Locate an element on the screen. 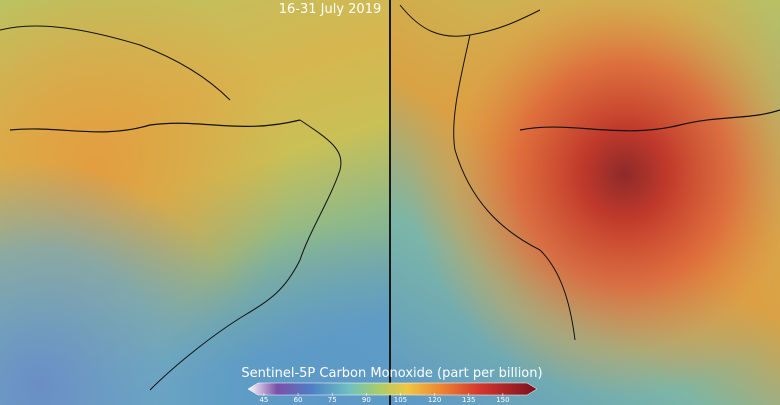 The width and height of the screenshot is (780, 405). colorbar-tick-label: 75 is located at coordinates (332, 400).